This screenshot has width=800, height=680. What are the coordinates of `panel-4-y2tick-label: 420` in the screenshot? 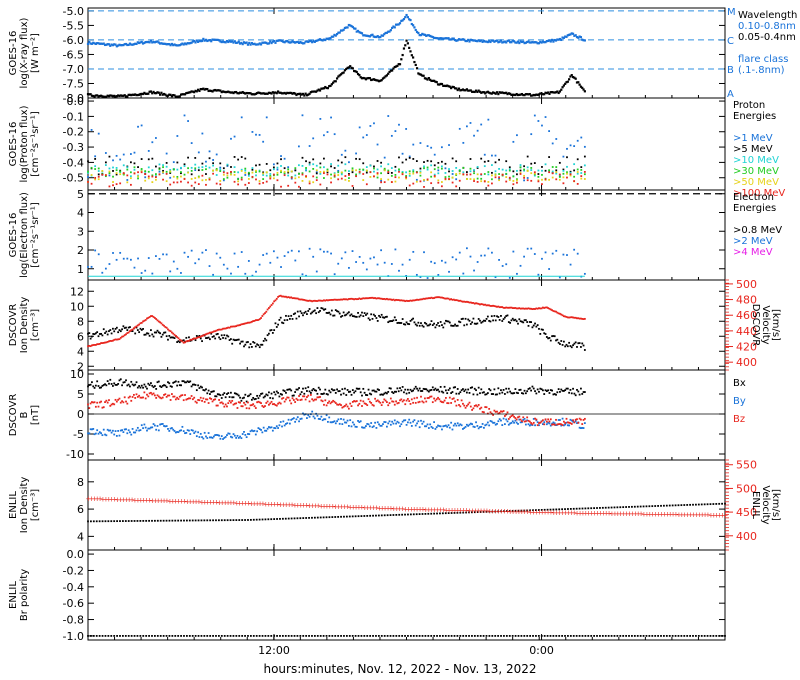 It's located at (746, 347).